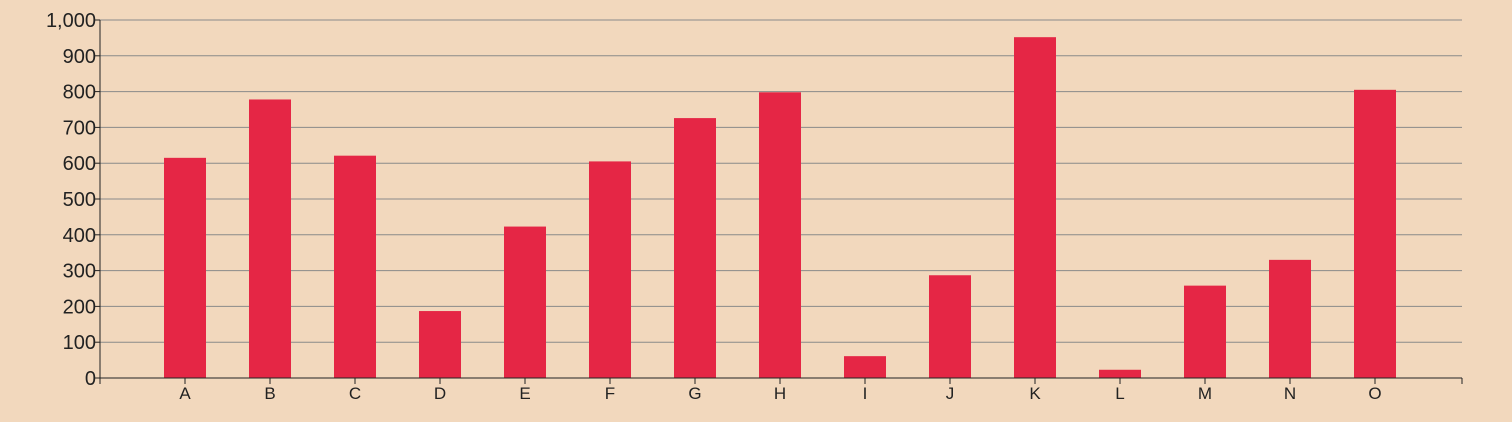 This screenshot has width=1512, height=422. I want to click on y-tick-label: 0, so click(90, 379).